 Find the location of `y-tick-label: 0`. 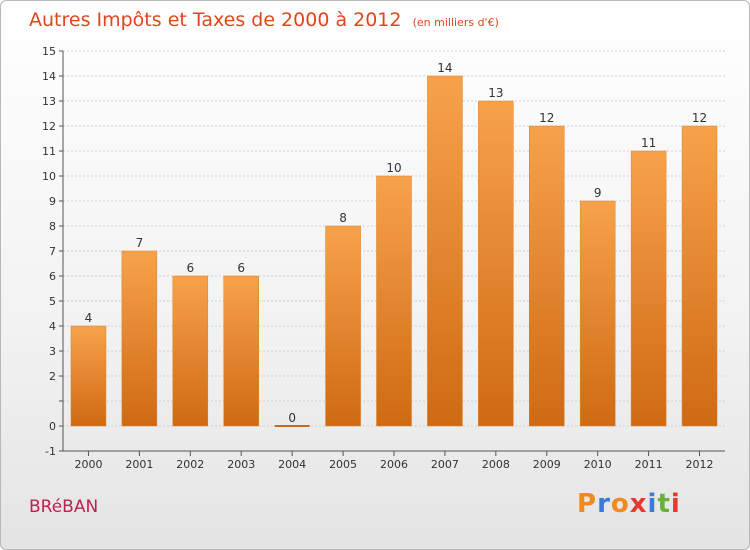

y-tick-label: 0 is located at coordinates (52, 426).